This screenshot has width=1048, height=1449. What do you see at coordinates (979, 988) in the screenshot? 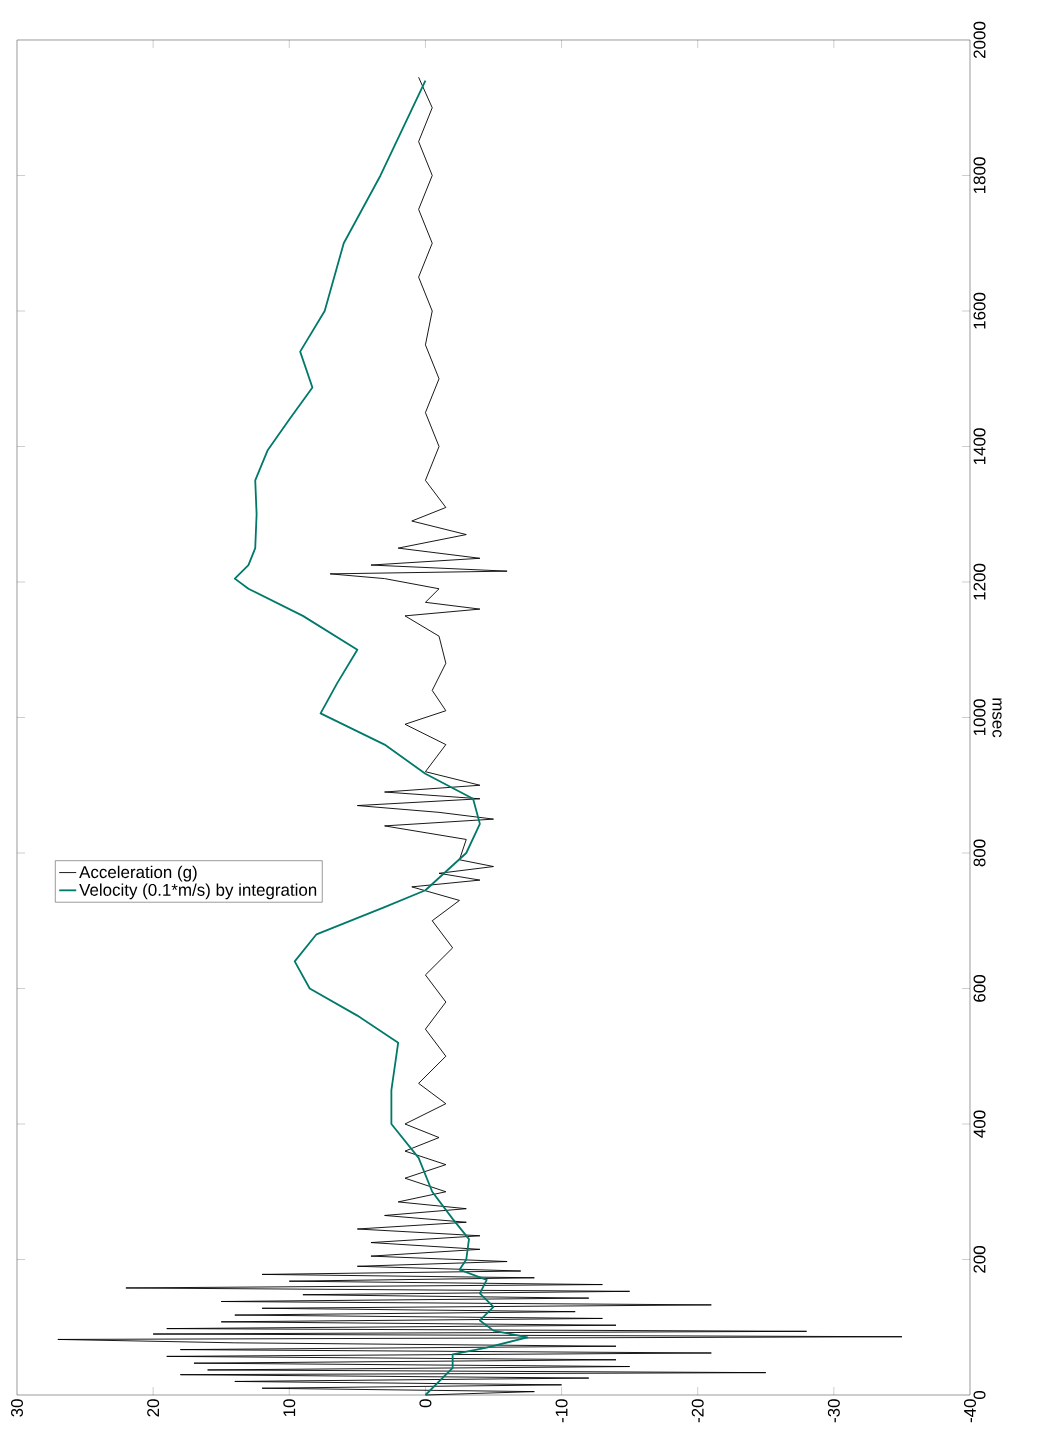
I see `y-tick-label: 600` at bounding box center [979, 988].